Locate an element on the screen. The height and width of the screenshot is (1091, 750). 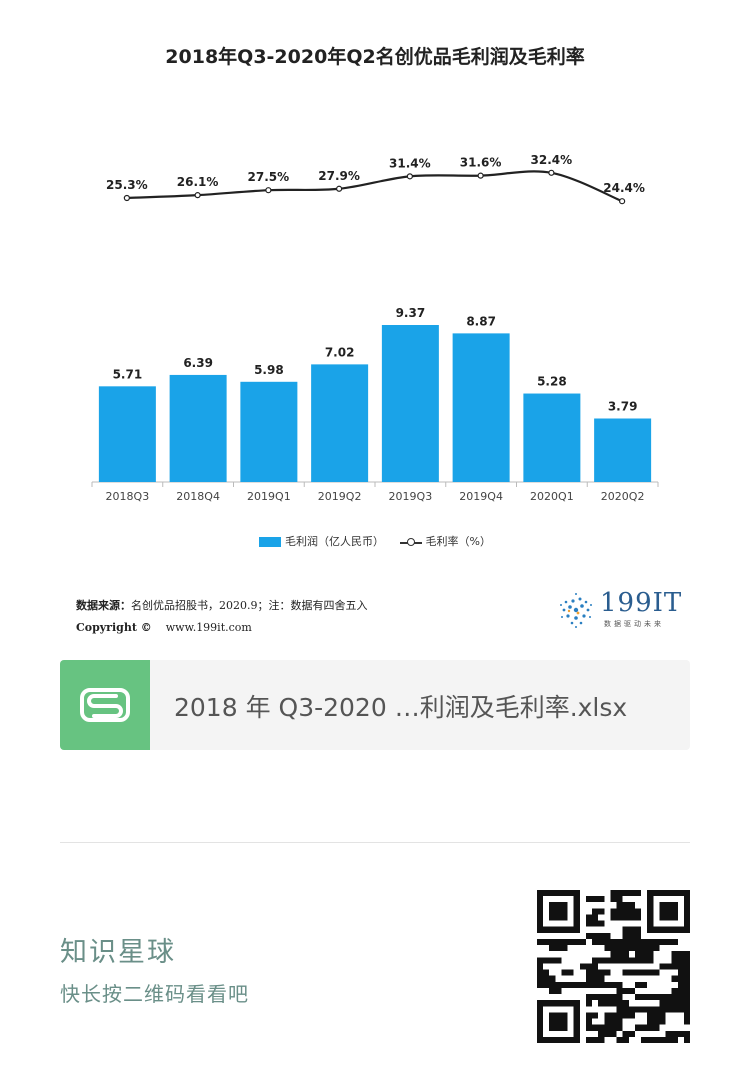
line-data-label: 25.3% is located at coordinates (127, 185).